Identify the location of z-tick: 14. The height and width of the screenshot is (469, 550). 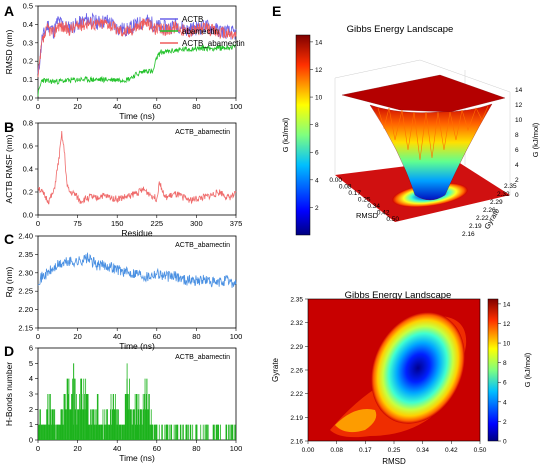
(519, 90).